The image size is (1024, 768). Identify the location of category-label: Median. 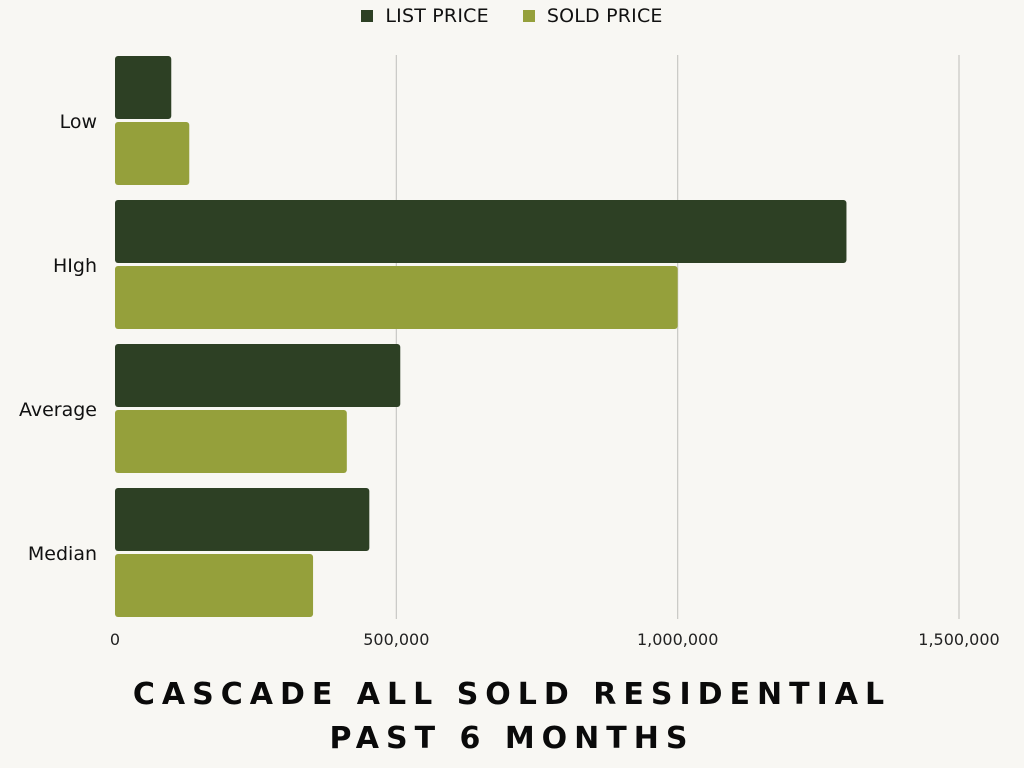
(62, 554).